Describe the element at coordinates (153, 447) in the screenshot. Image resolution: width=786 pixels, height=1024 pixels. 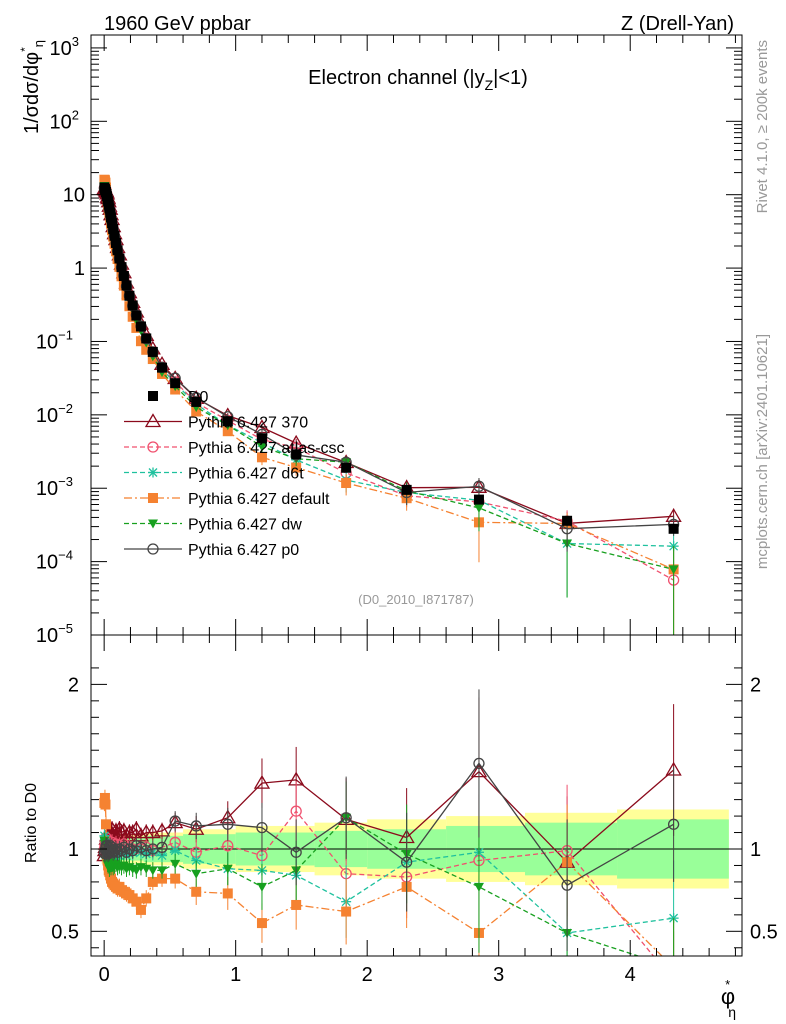
I see `legend-marker-atlas` at that location.